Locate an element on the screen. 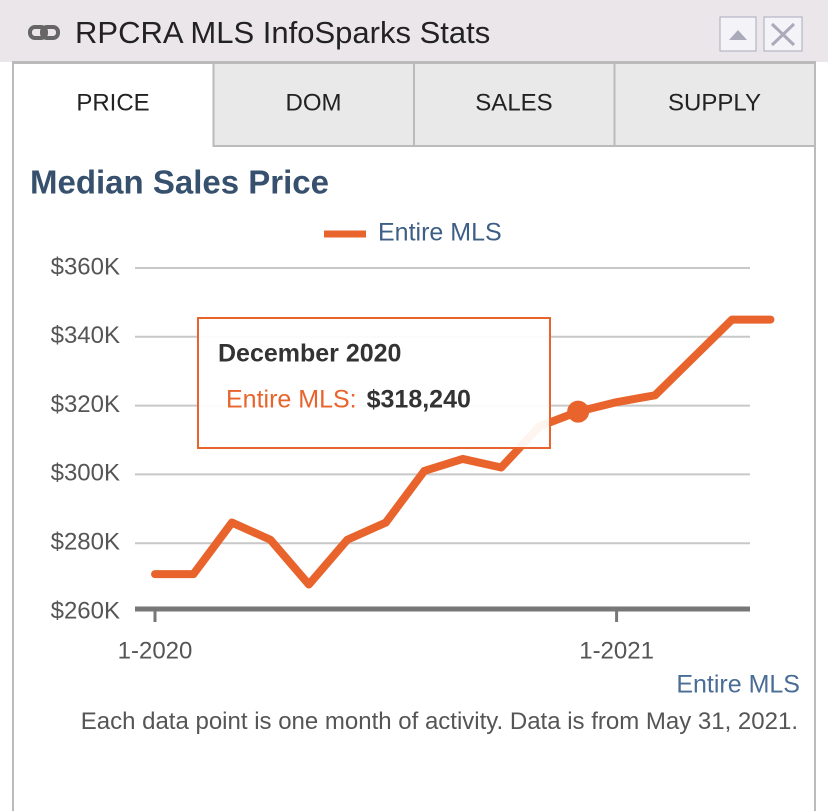  tab-label: PRICE is located at coordinates (112, 102).